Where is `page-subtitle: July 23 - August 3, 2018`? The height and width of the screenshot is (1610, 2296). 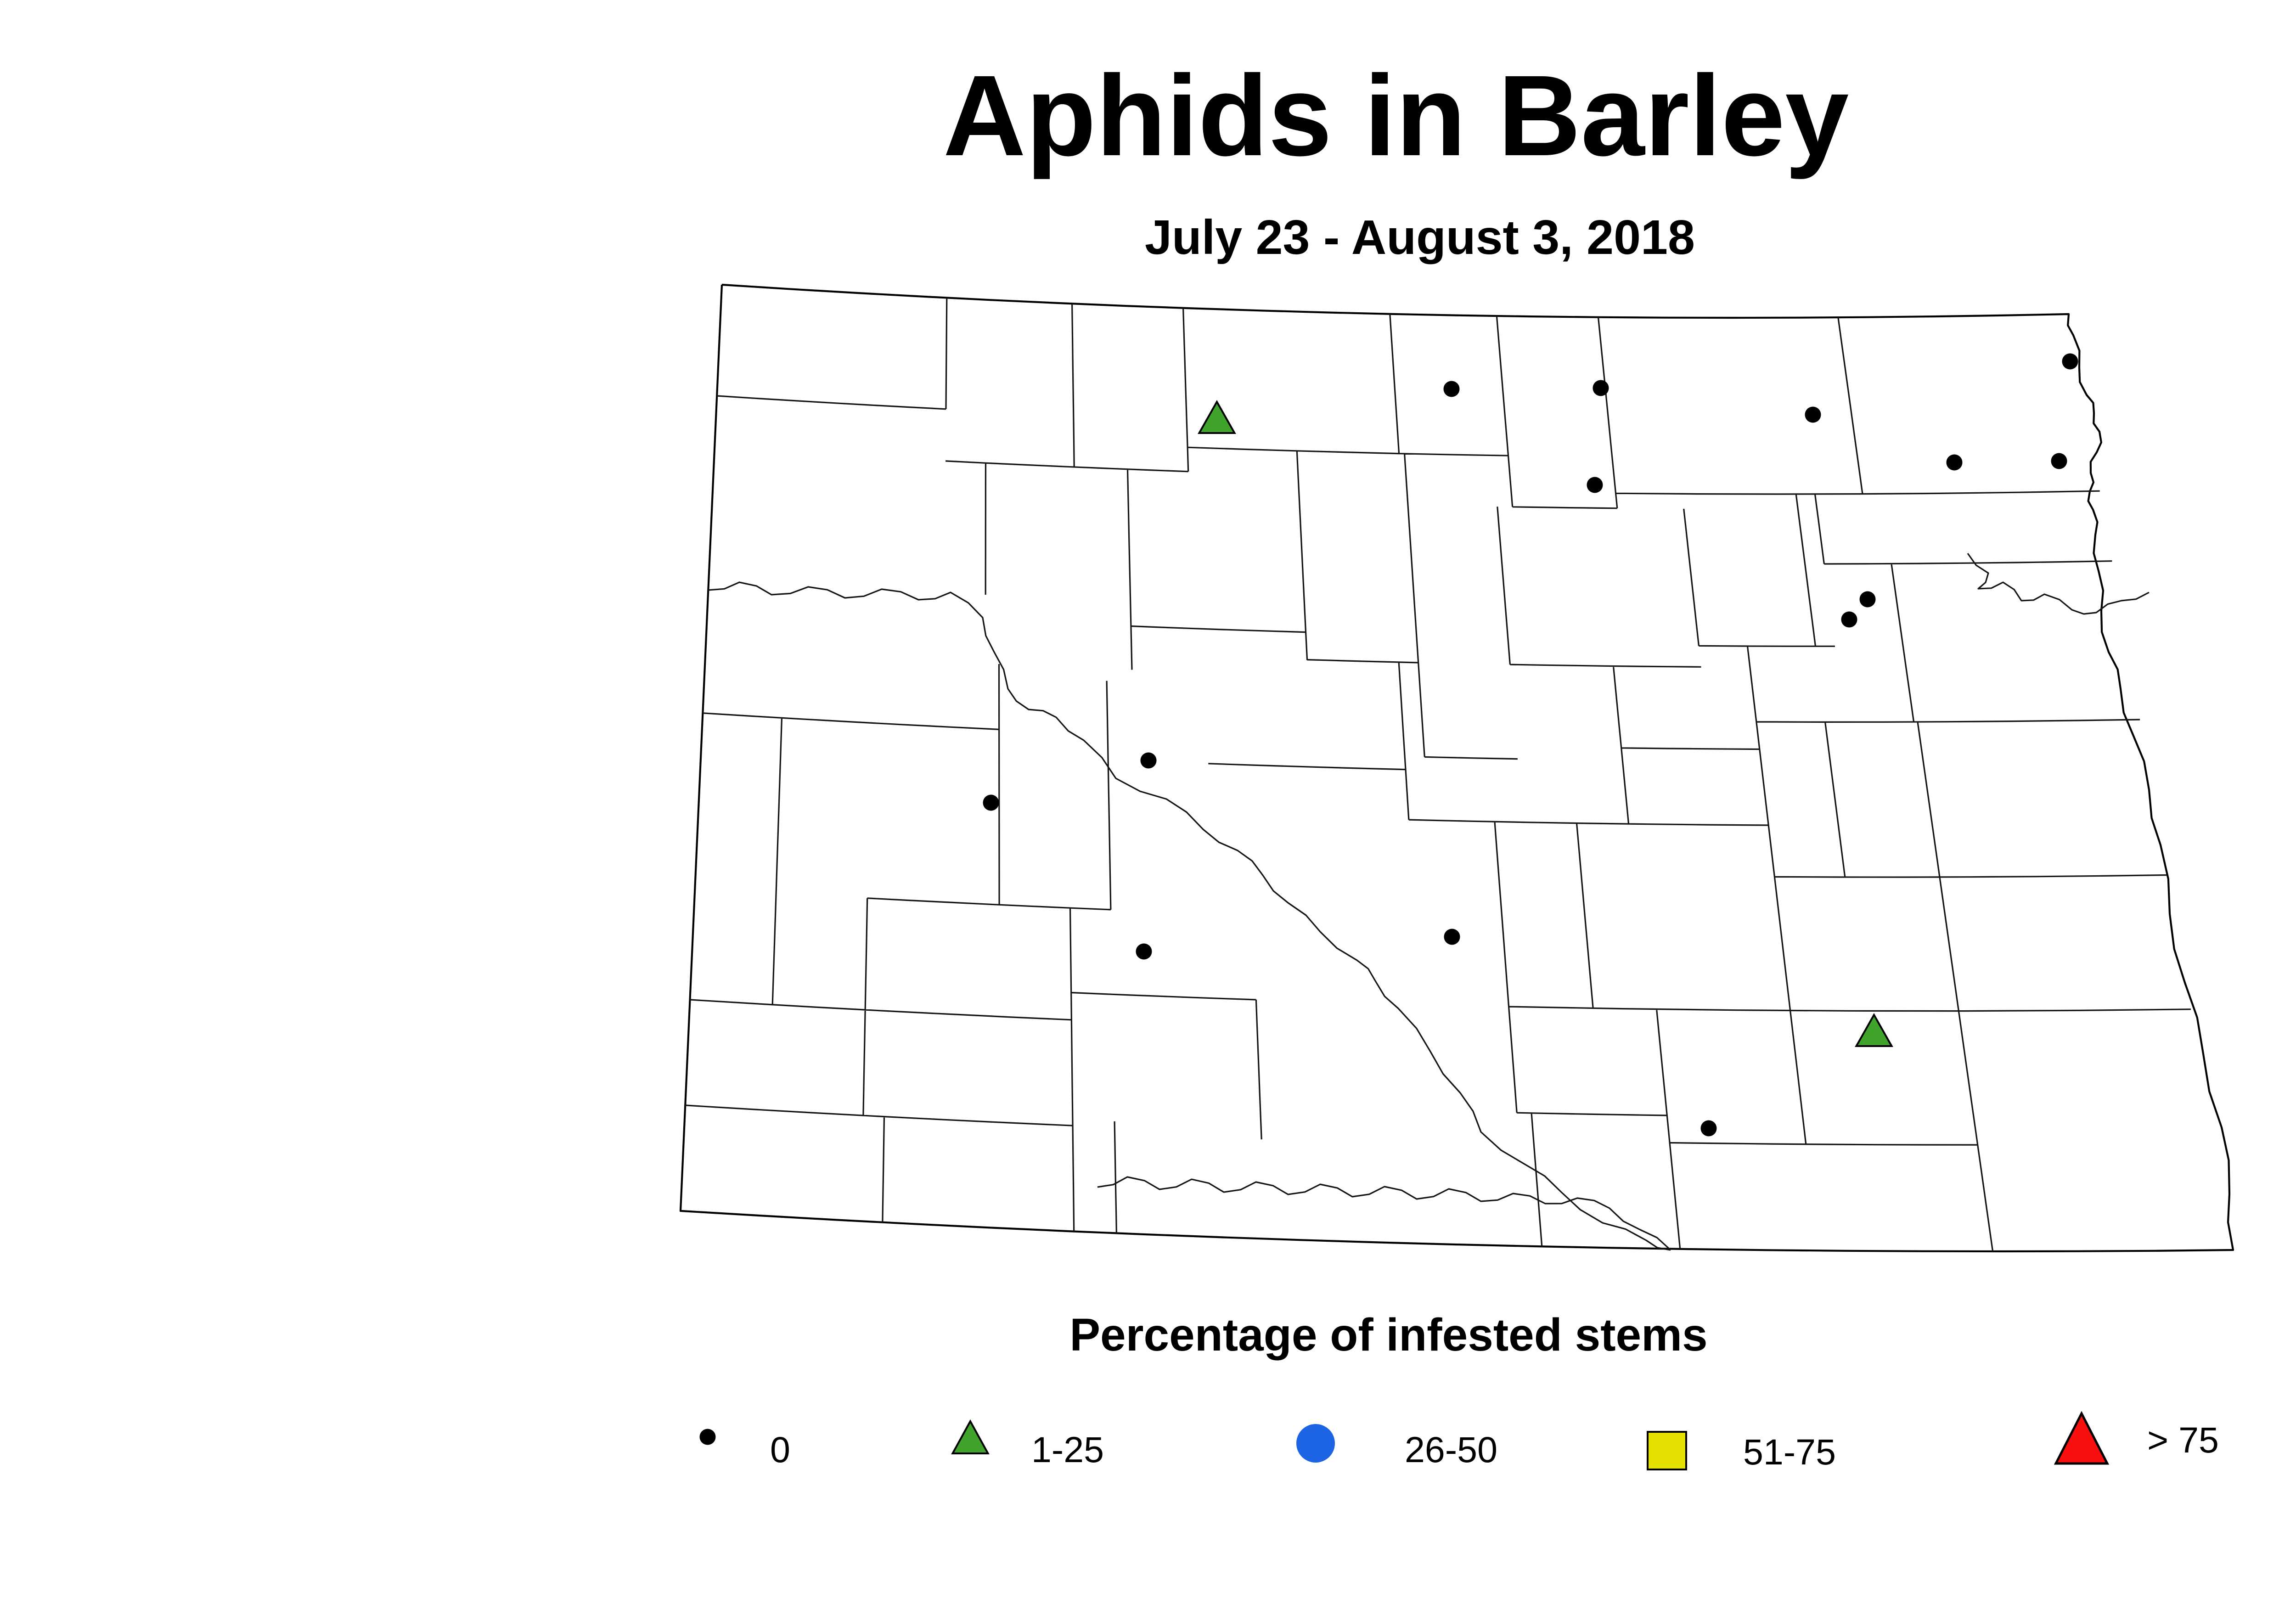 page-subtitle: July 23 - August 3, 2018 is located at coordinates (1420, 237).